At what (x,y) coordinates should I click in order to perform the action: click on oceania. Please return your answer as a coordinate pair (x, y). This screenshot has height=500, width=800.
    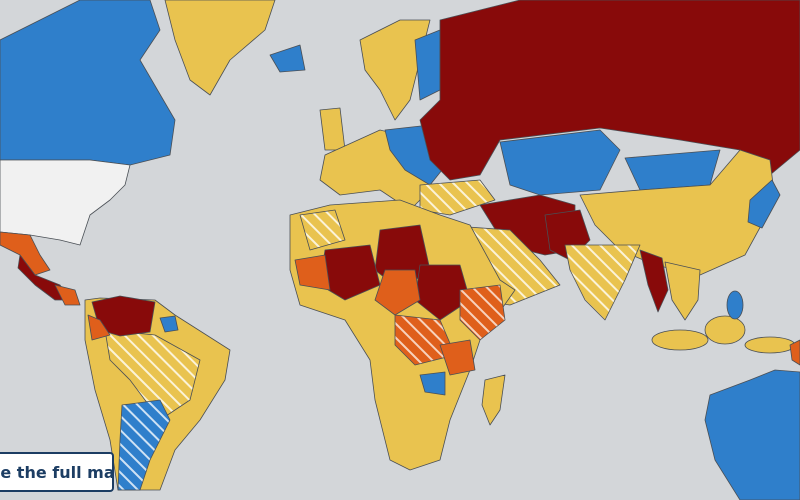
    Looking at the image, I should click on (752, 434).